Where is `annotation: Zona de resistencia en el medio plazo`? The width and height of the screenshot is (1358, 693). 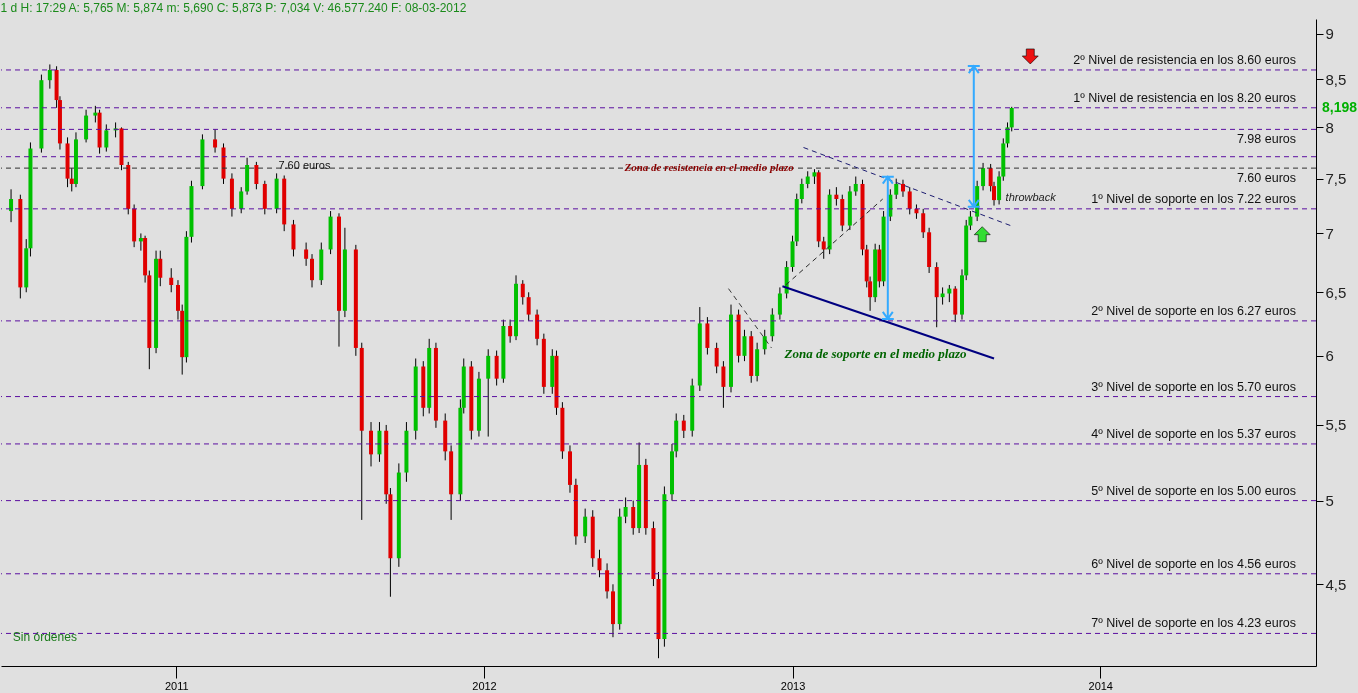
annotation: Zona de resistencia en el medio plazo is located at coordinates (709, 167).